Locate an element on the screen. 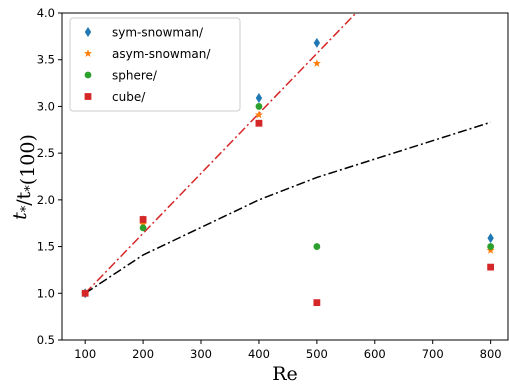 The image size is (509, 386). legend-label-asym-snowman: asym-snowman/ is located at coordinates (161, 54).